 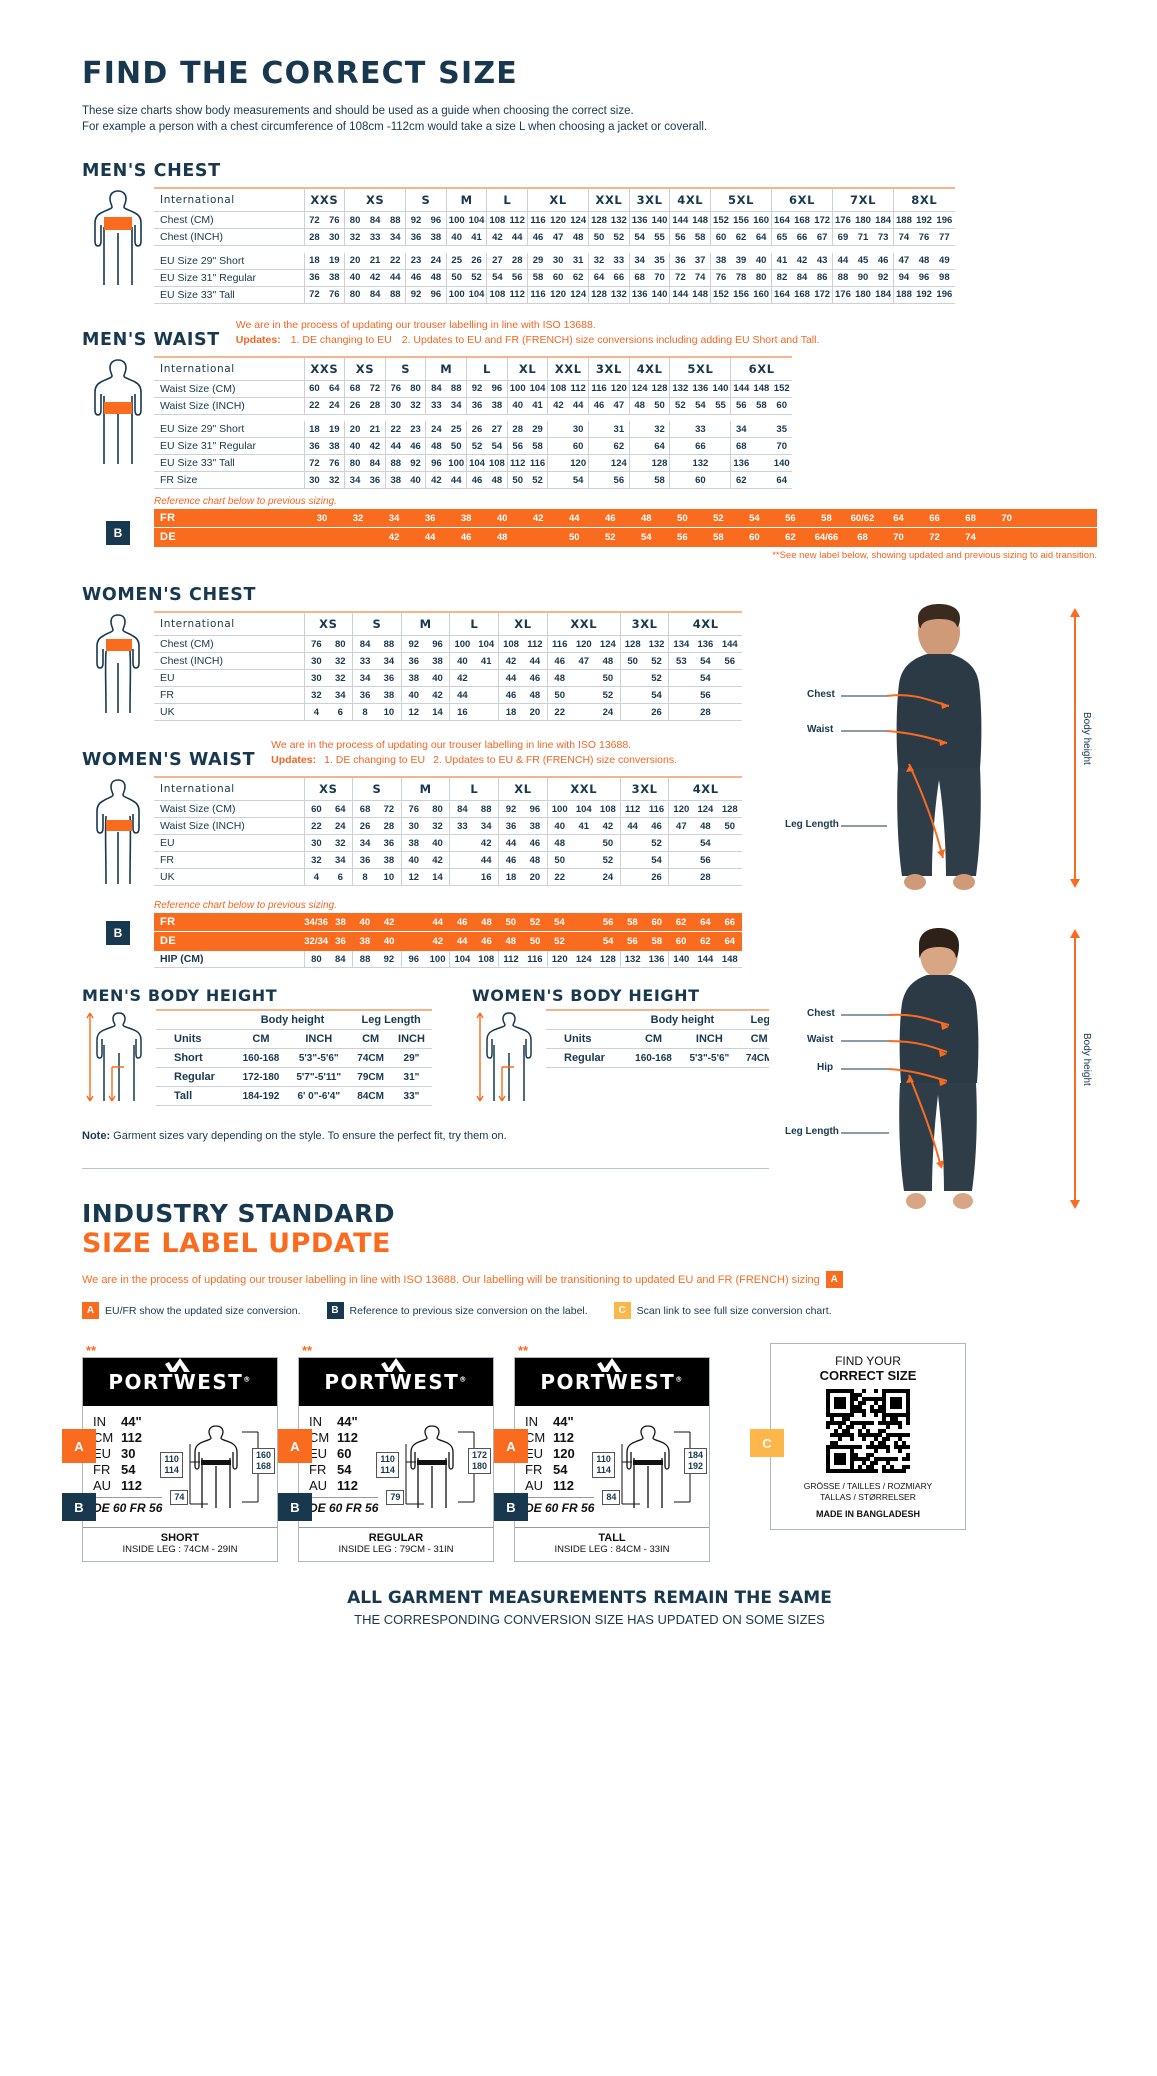 I want to click on table-cell: 168, so click(x=802, y=295).